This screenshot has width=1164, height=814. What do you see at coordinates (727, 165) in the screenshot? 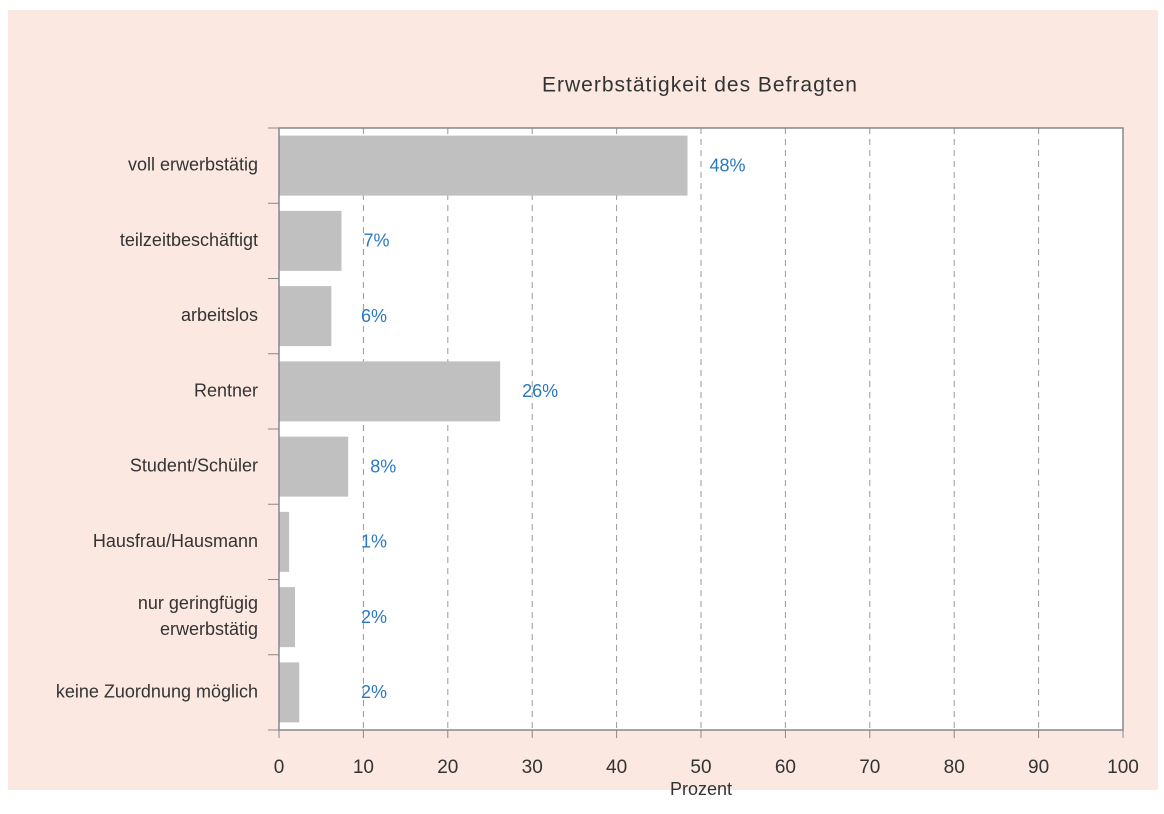
I see `value-label: 48%` at bounding box center [727, 165].